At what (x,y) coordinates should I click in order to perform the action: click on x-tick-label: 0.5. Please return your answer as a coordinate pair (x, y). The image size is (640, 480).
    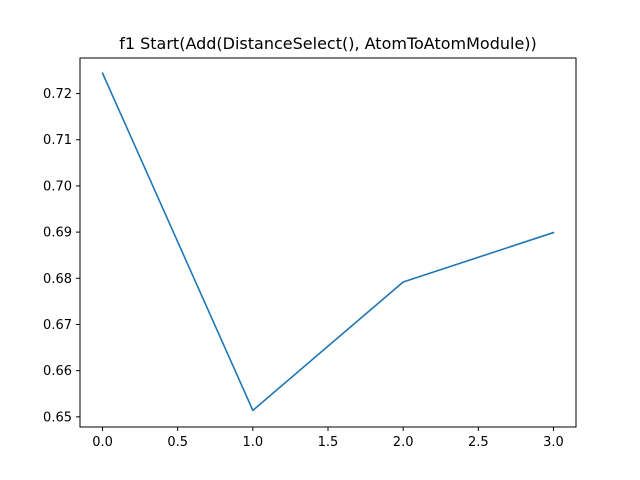
    Looking at the image, I should click on (177, 442).